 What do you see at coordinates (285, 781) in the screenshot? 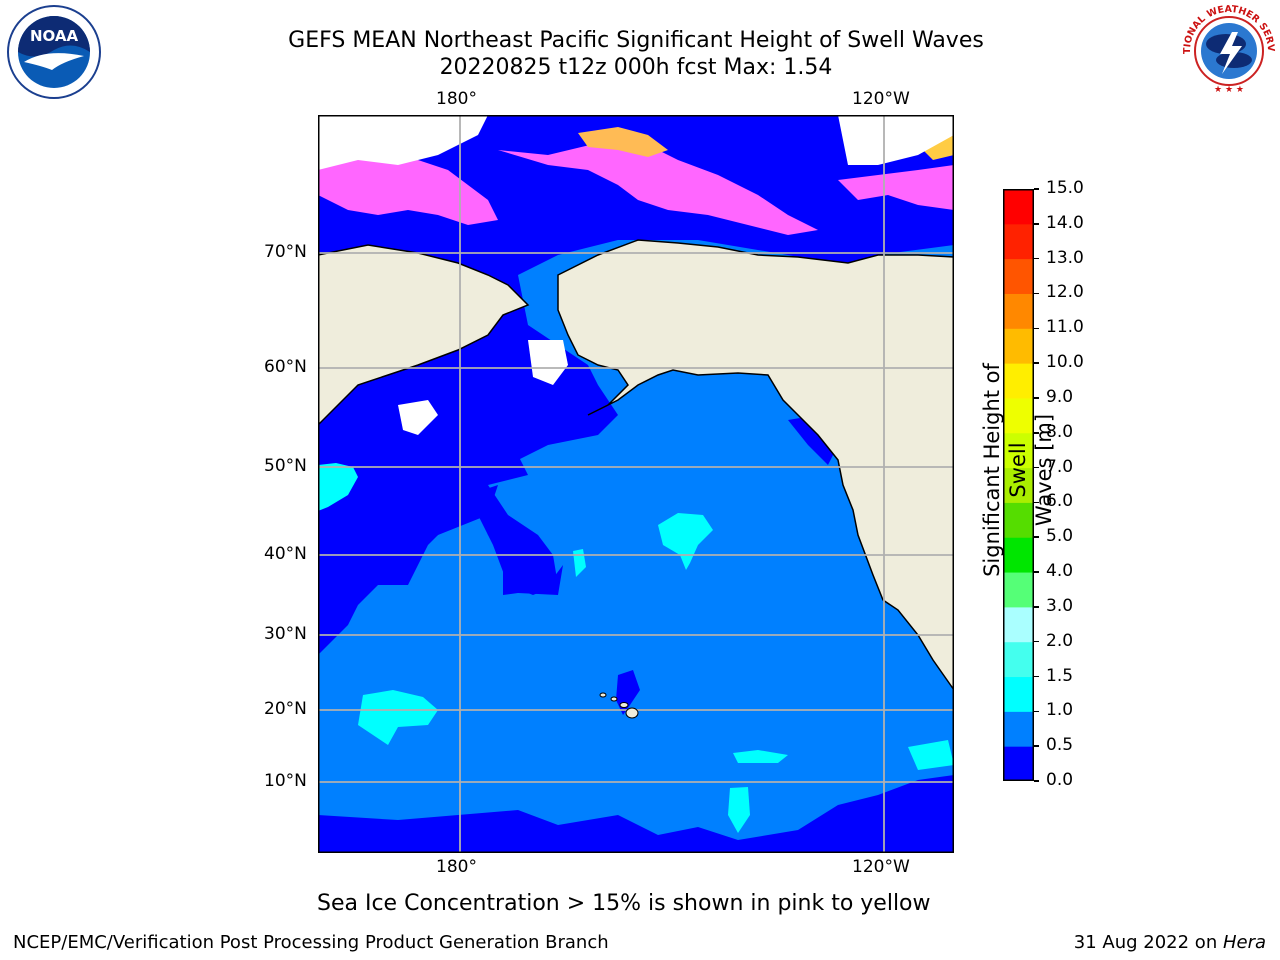
I see `lat-label-10n: 10°N` at bounding box center [285, 781].